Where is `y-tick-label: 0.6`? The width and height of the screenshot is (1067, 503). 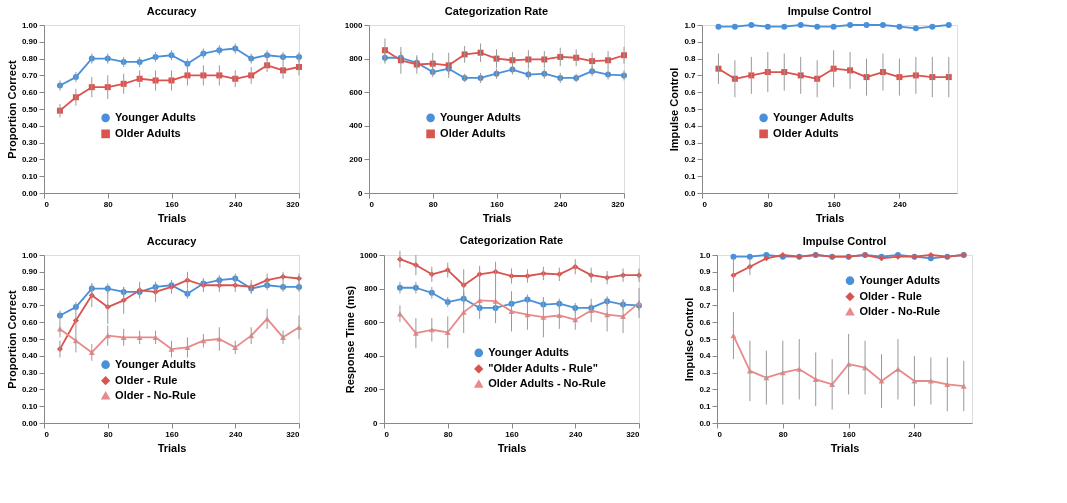
y-tick-label: 0.6 is located at coordinates (705, 322).